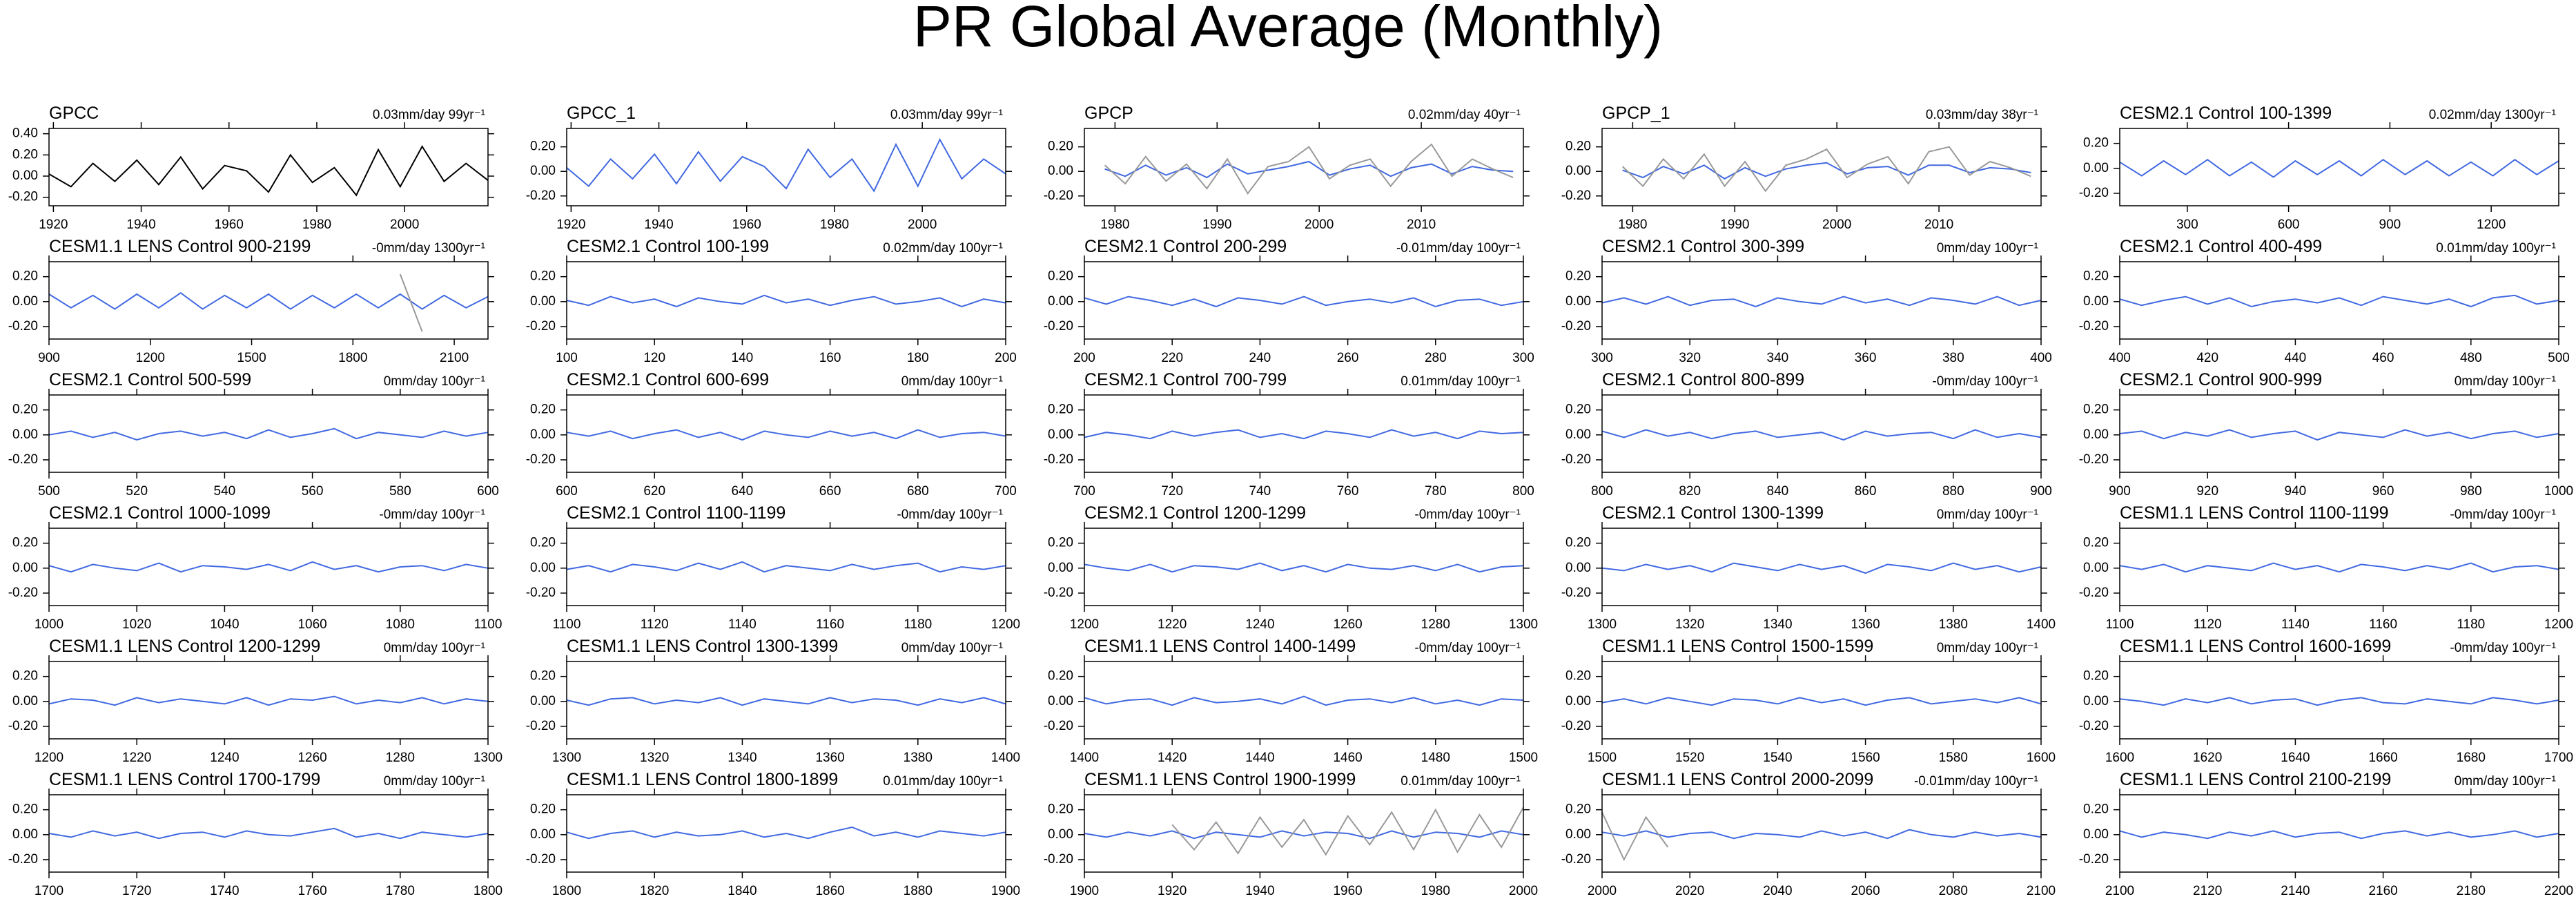 The height and width of the screenshot is (908, 2576). What do you see at coordinates (1260, 358) in the screenshot?
I see `x-tick-label: 240` at bounding box center [1260, 358].